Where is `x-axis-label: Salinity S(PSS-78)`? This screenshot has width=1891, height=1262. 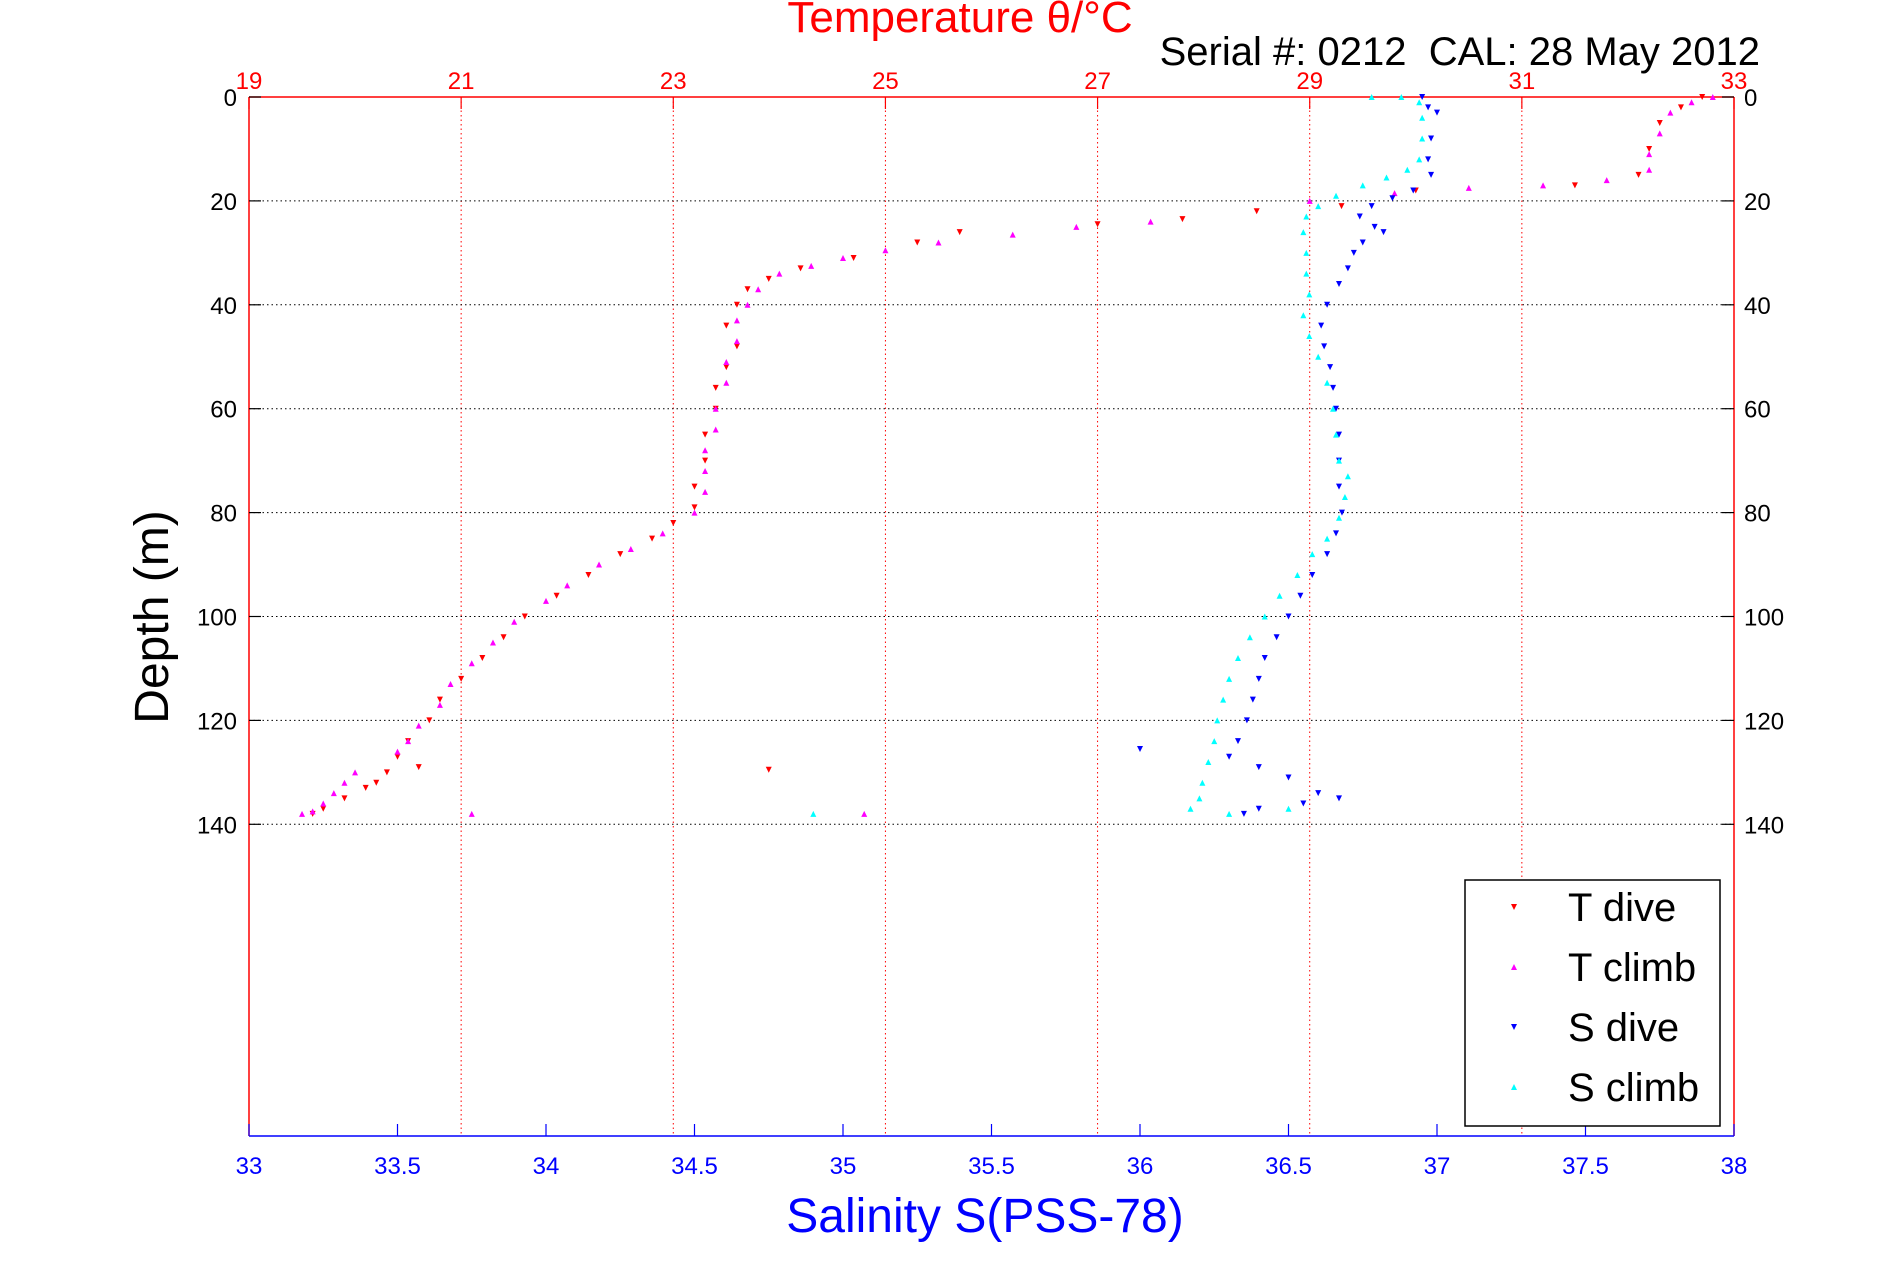
x-axis-label: Salinity S(PSS-78) is located at coordinates (984, 1216).